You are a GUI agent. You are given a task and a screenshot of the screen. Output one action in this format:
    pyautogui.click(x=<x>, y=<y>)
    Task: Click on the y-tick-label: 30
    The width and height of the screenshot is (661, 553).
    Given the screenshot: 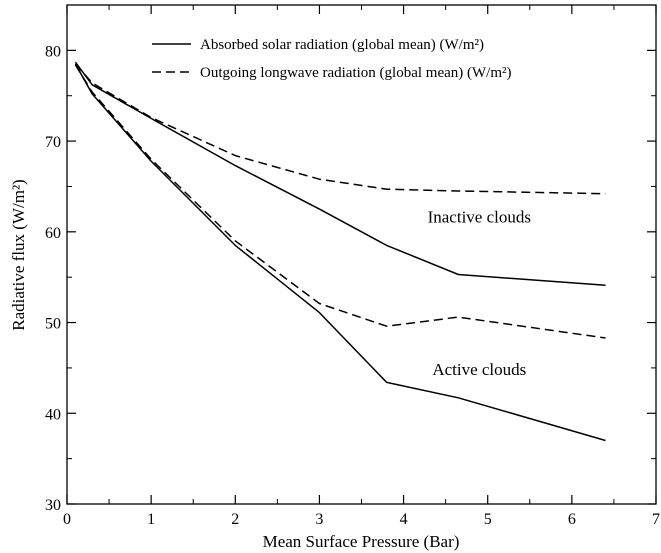 What is the action you would take?
    pyautogui.click(x=53, y=505)
    